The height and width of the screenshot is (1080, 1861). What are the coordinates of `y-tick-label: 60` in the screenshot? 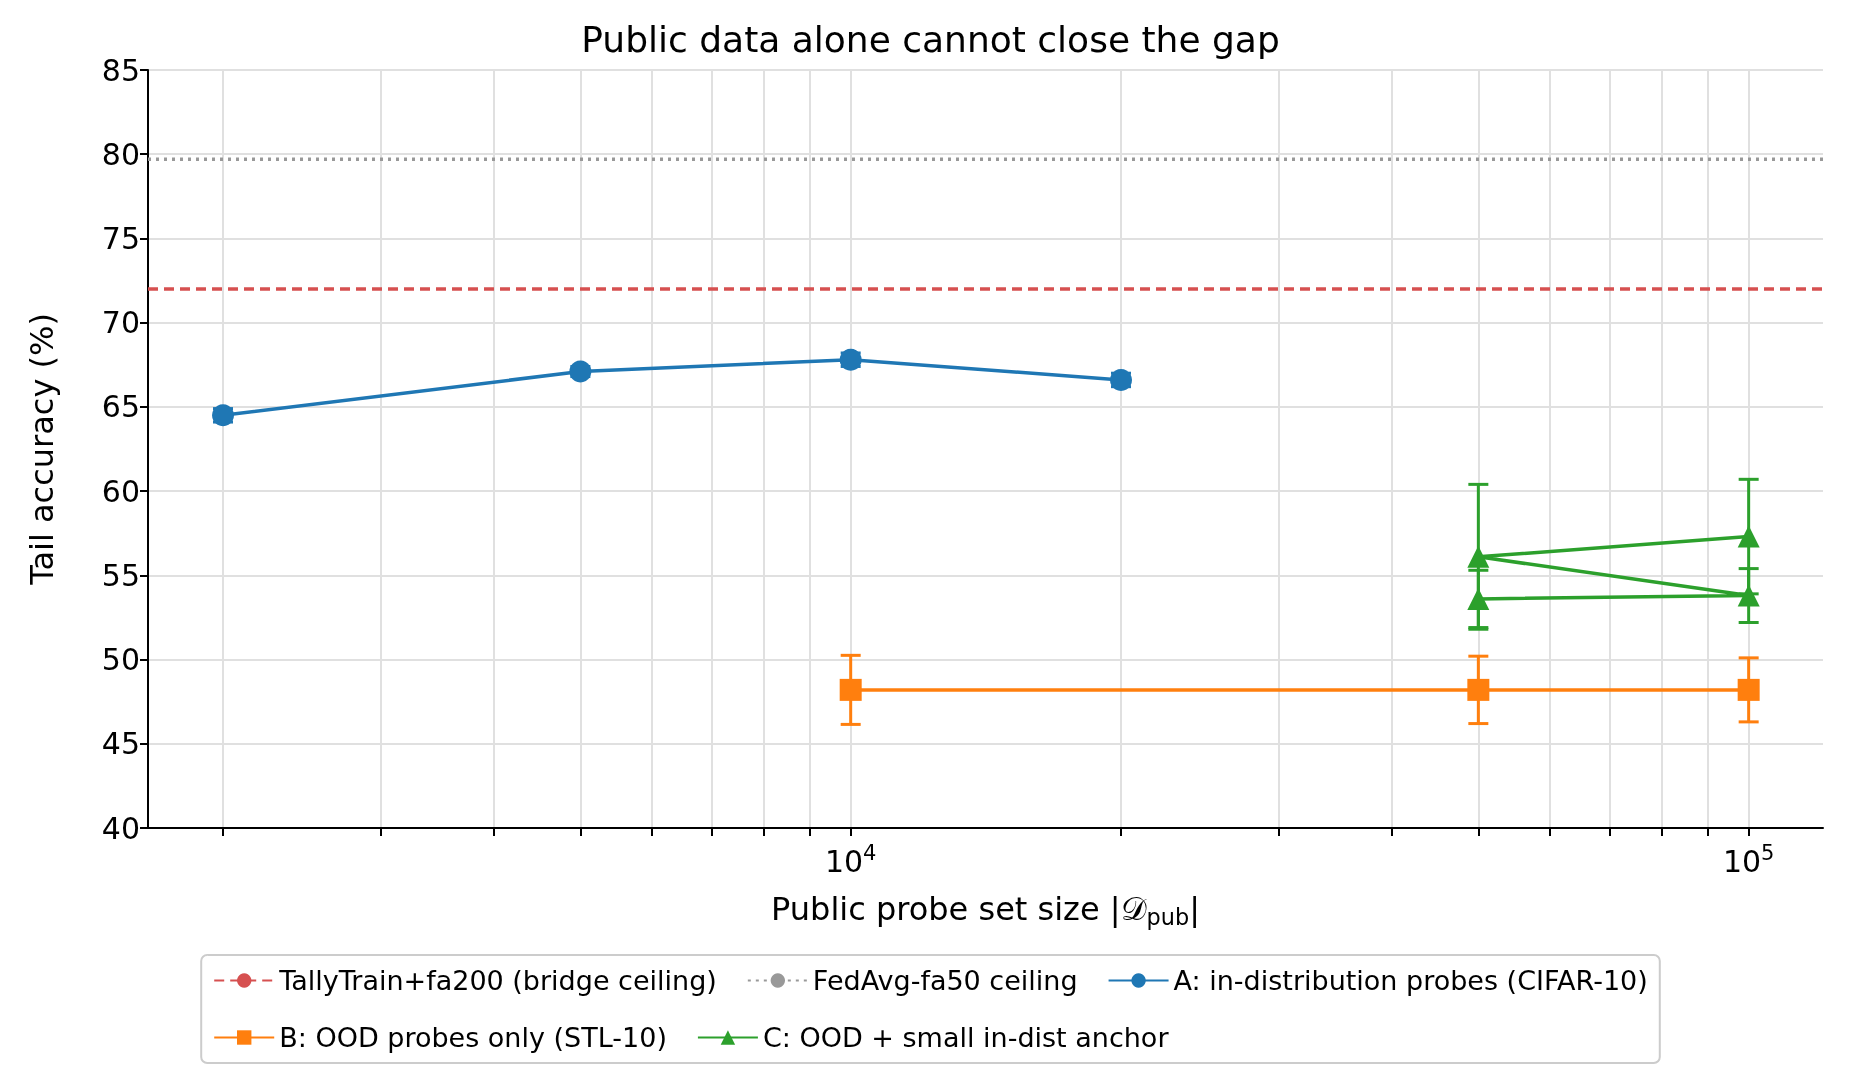 It's located at (120, 491).